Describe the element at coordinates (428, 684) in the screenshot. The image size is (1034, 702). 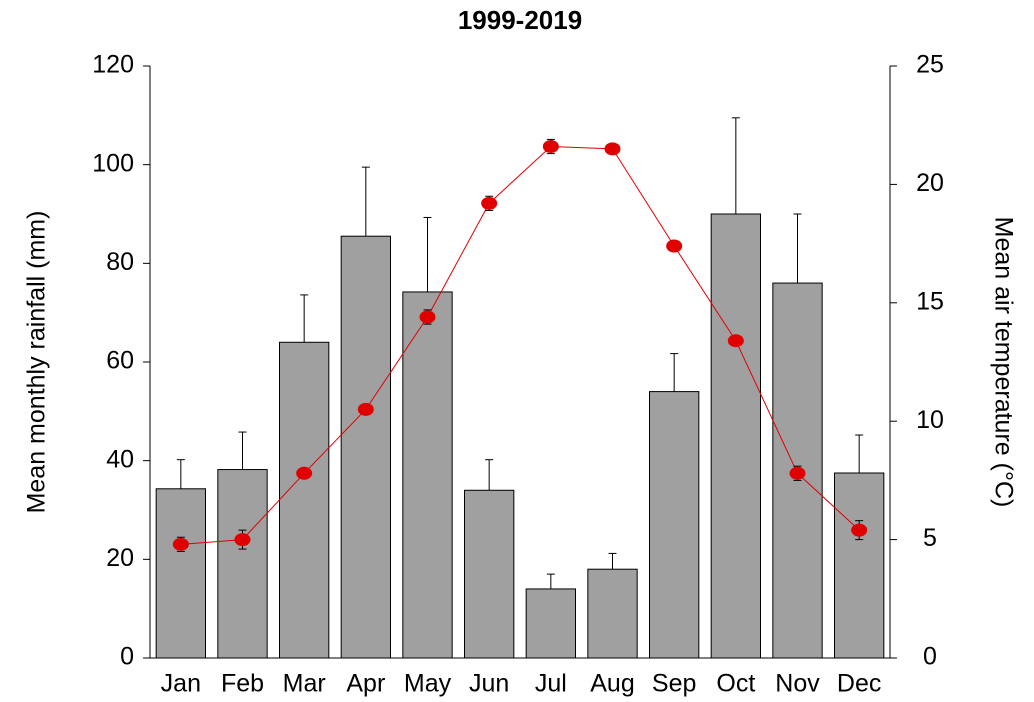
I see `x-tick-label: May` at that location.